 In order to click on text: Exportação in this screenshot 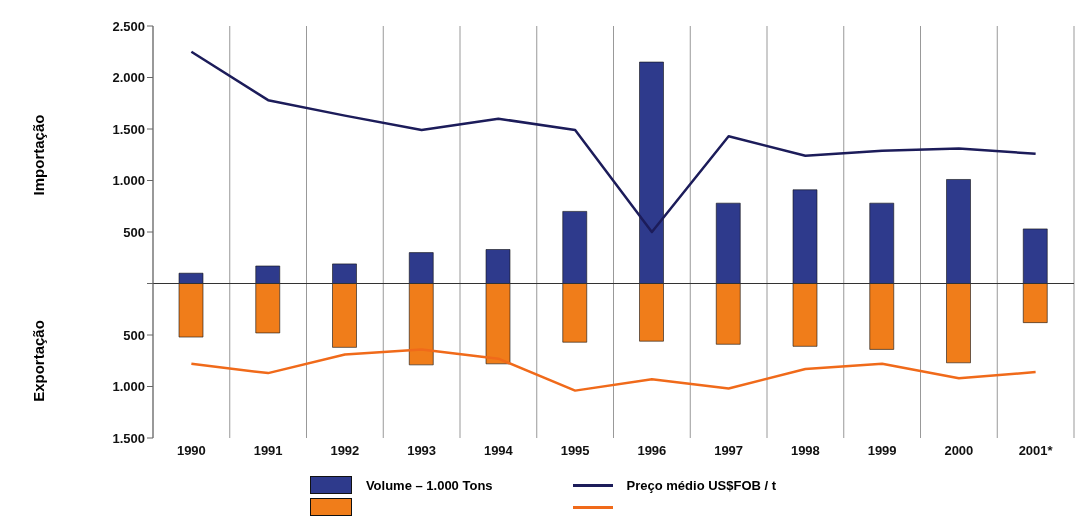, I will do `click(38, 360)`.